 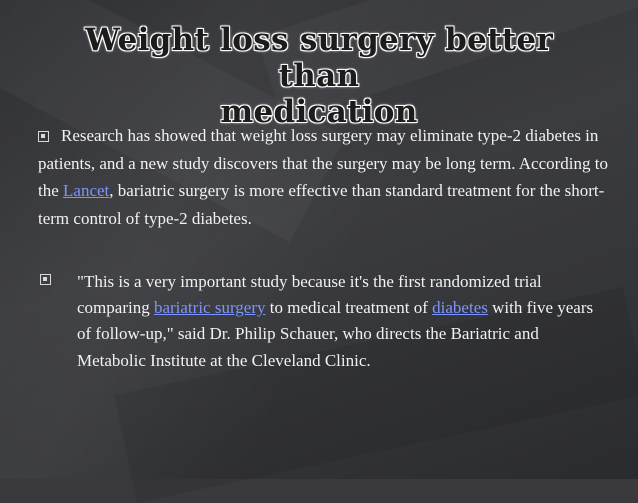 I want to click on quote-text-part-2: to medical treatment of, so click(x=349, y=308).